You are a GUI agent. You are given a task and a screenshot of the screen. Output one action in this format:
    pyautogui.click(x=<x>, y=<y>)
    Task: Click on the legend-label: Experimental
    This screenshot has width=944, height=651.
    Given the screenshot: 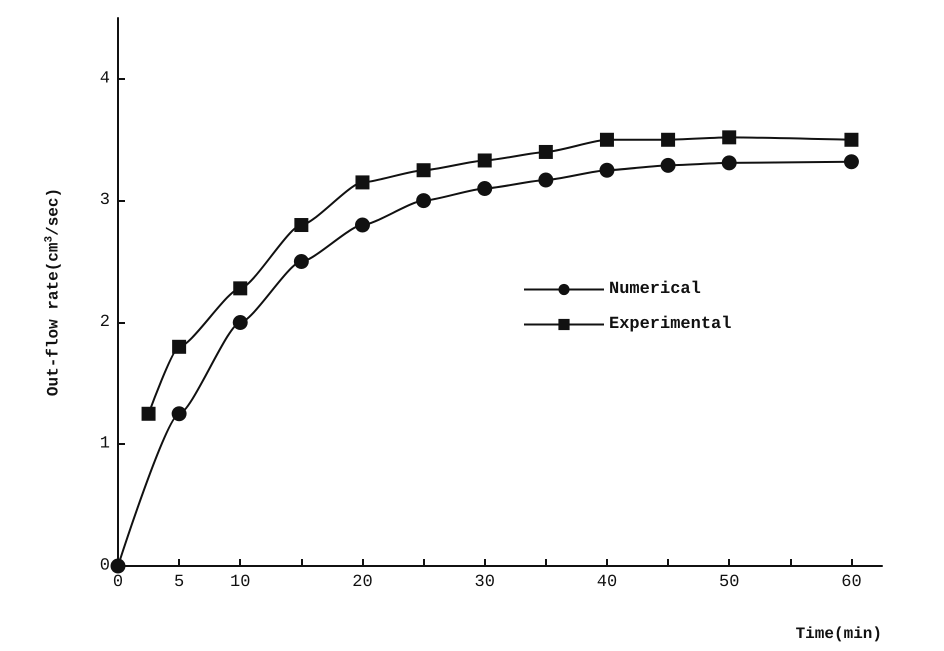 What is the action you would take?
    pyautogui.click(x=670, y=324)
    